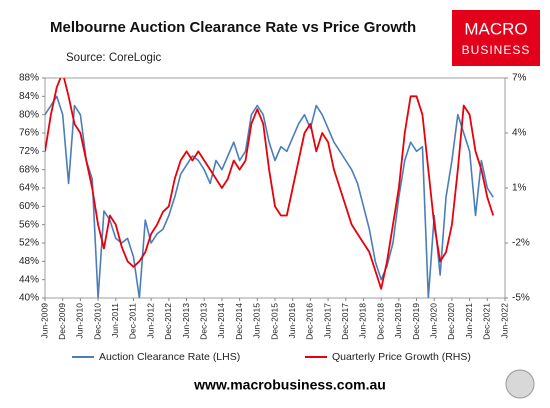 The image size is (550, 408). I want to click on legend-label: Quarterly Price Growth (RHS), so click(401, 357).